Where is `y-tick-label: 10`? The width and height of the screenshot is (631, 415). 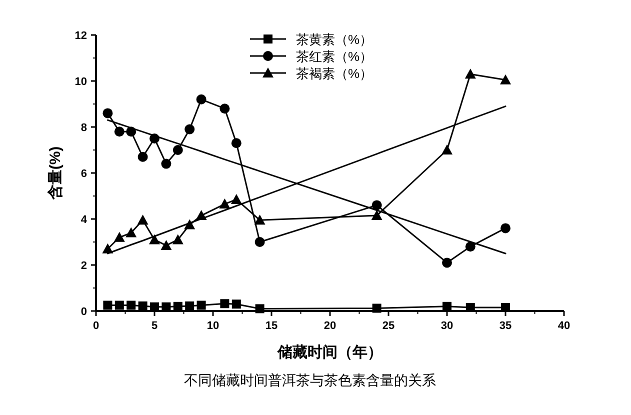 y-tick-label: 10 is located at coordinates (80, 82).